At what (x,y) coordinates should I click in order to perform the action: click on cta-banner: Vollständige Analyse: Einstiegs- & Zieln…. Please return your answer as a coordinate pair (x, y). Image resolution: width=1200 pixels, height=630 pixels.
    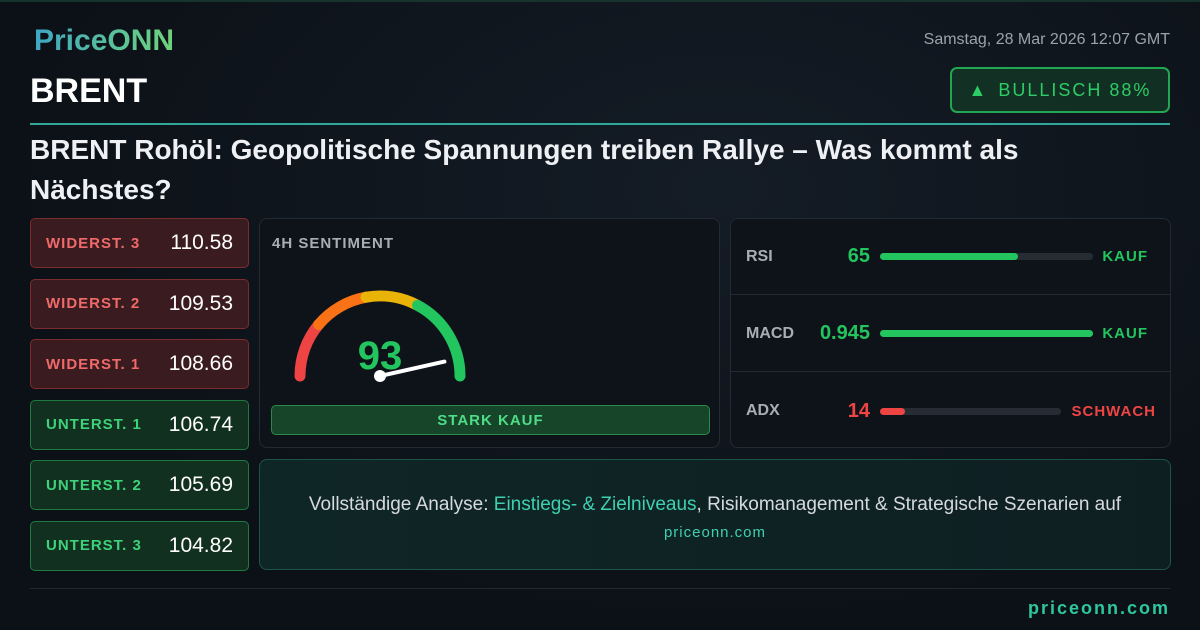
    Looking at the image, I should click on (715, 514).